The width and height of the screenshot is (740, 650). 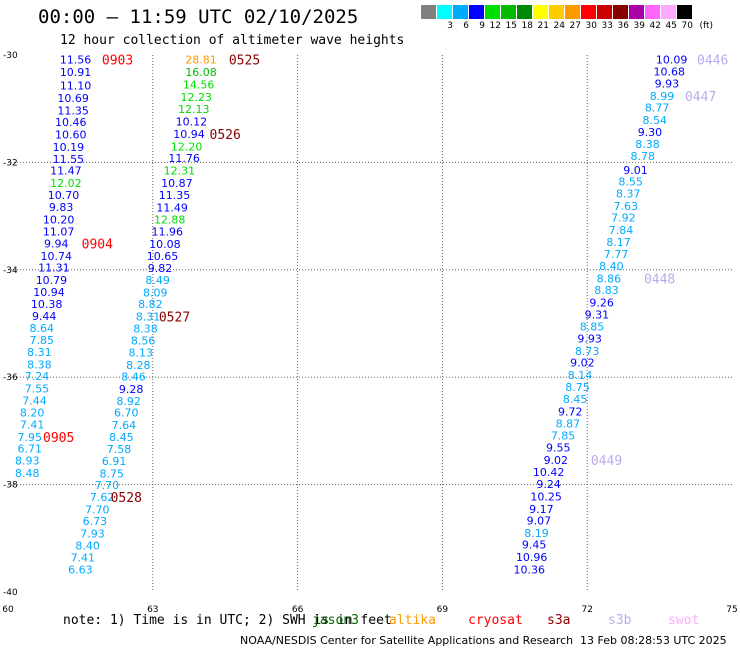 What do you see at coordinates (621, 230) in the screenshot?
I see `wave-height-point: 7.84` at bounding box center [621, 230].